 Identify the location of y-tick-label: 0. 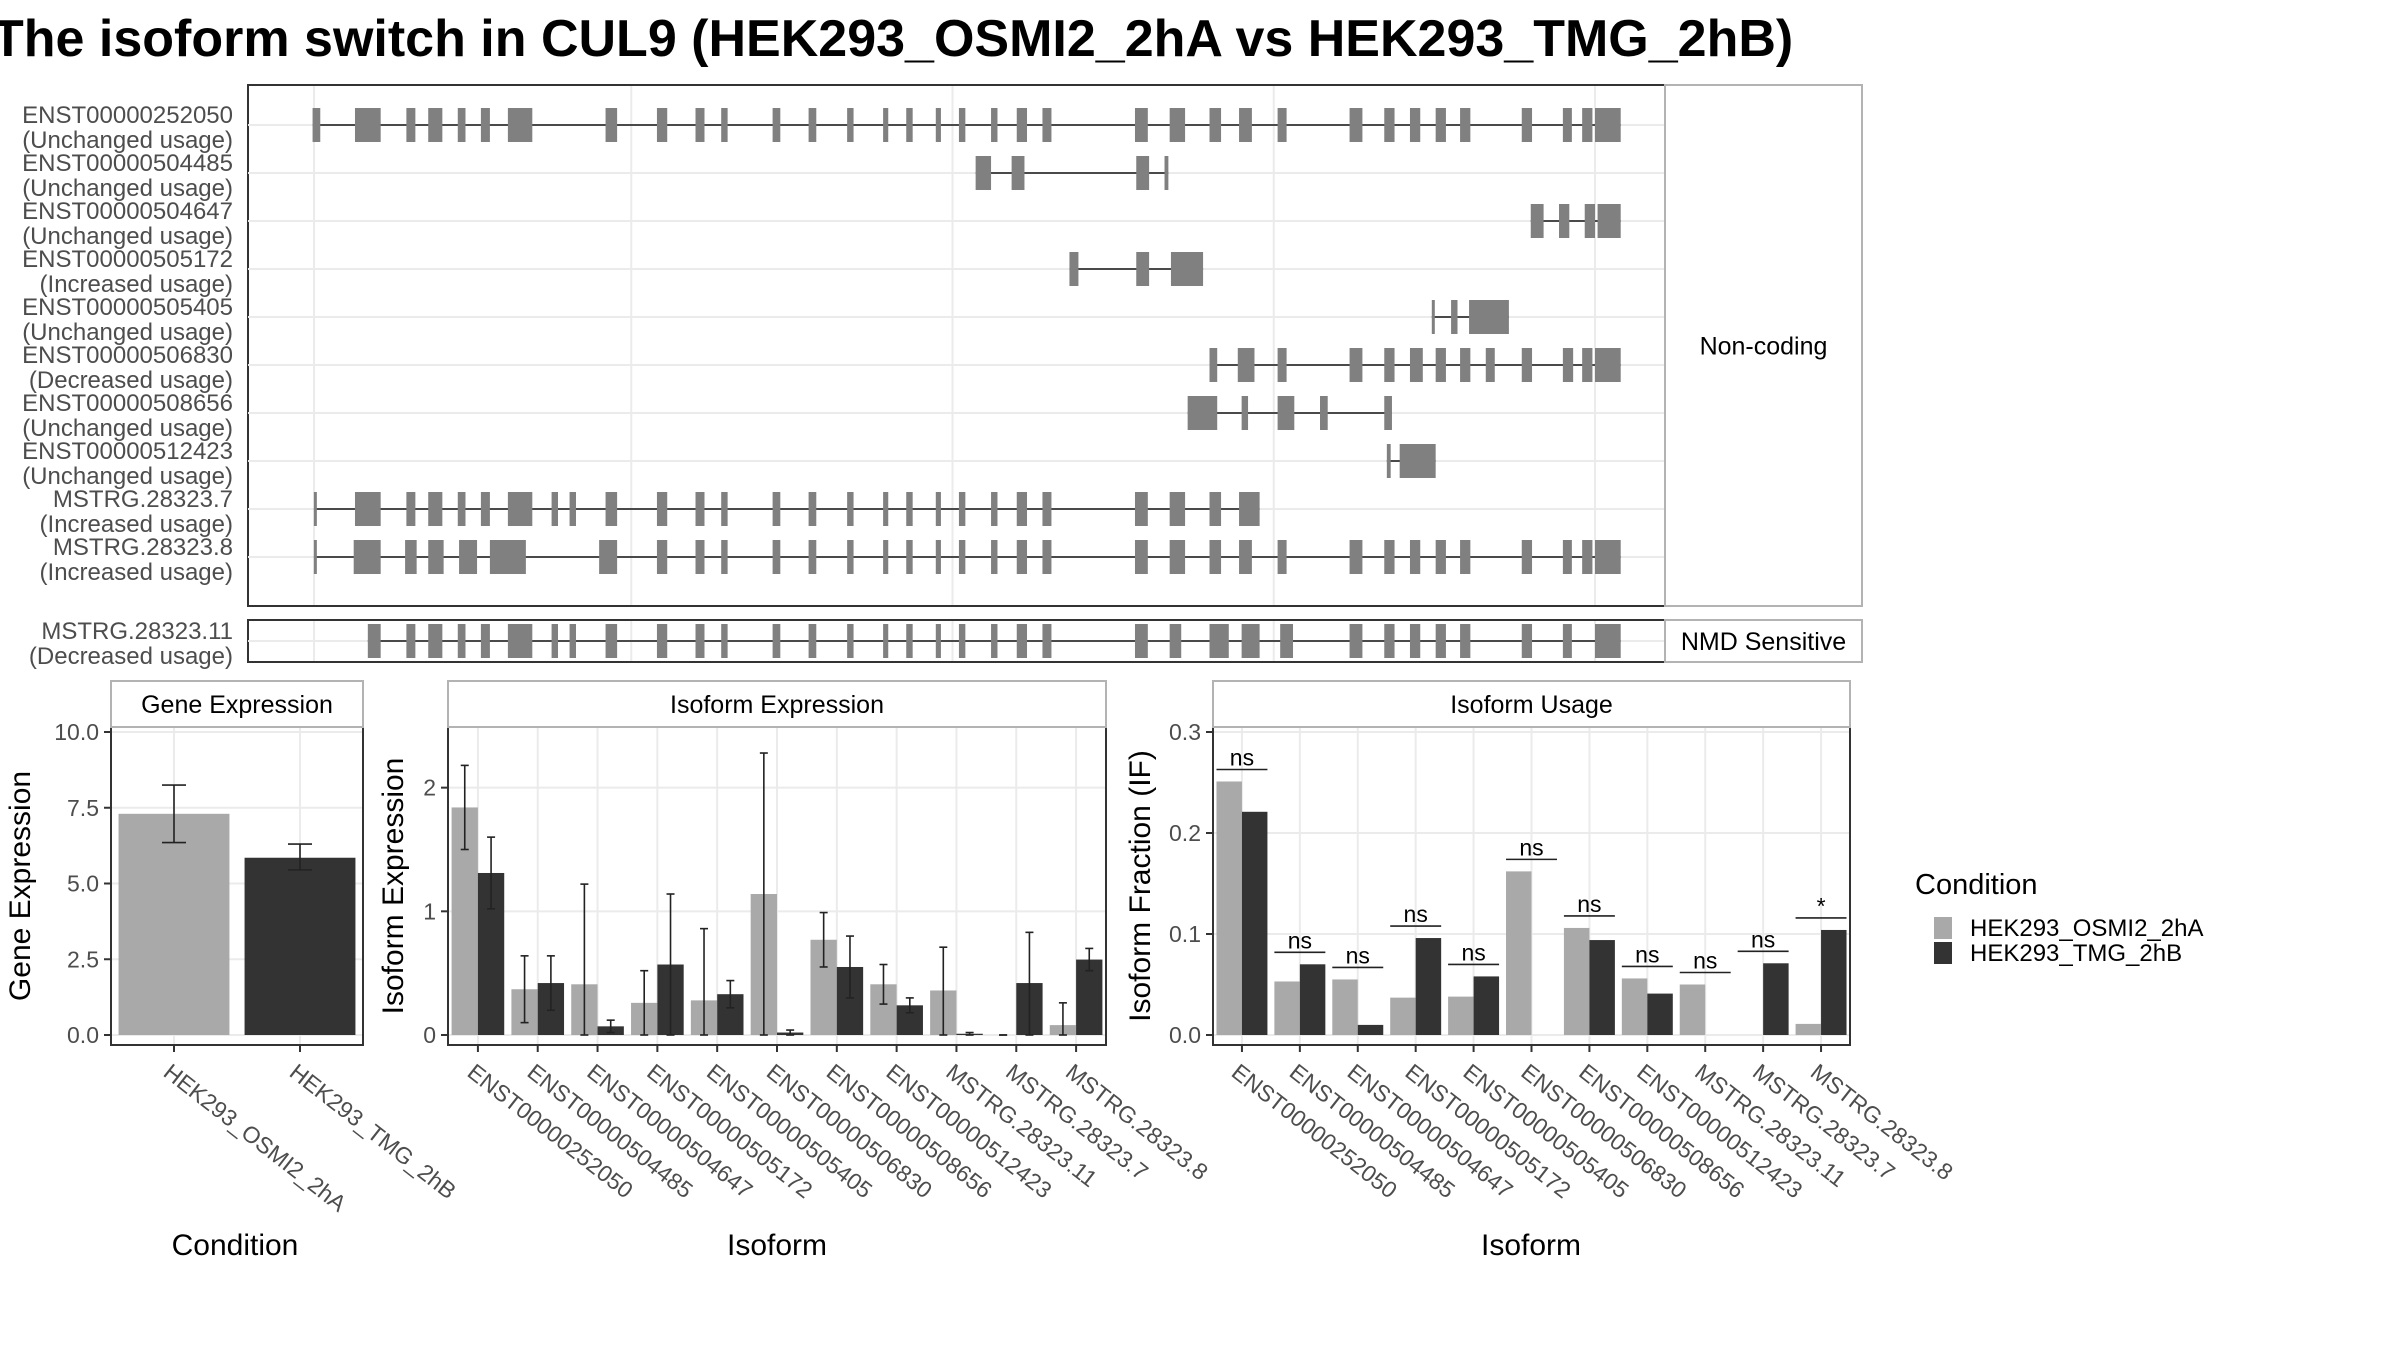
(429, 1035).